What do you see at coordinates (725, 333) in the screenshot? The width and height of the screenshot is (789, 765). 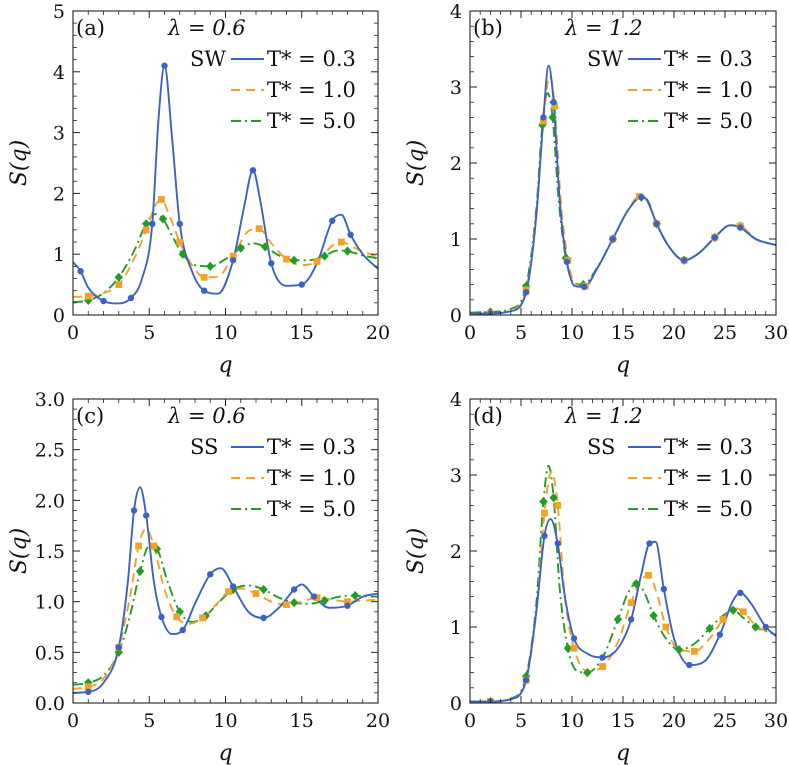 I see `x-tick-label: 25` at bounding box center [725, 333].